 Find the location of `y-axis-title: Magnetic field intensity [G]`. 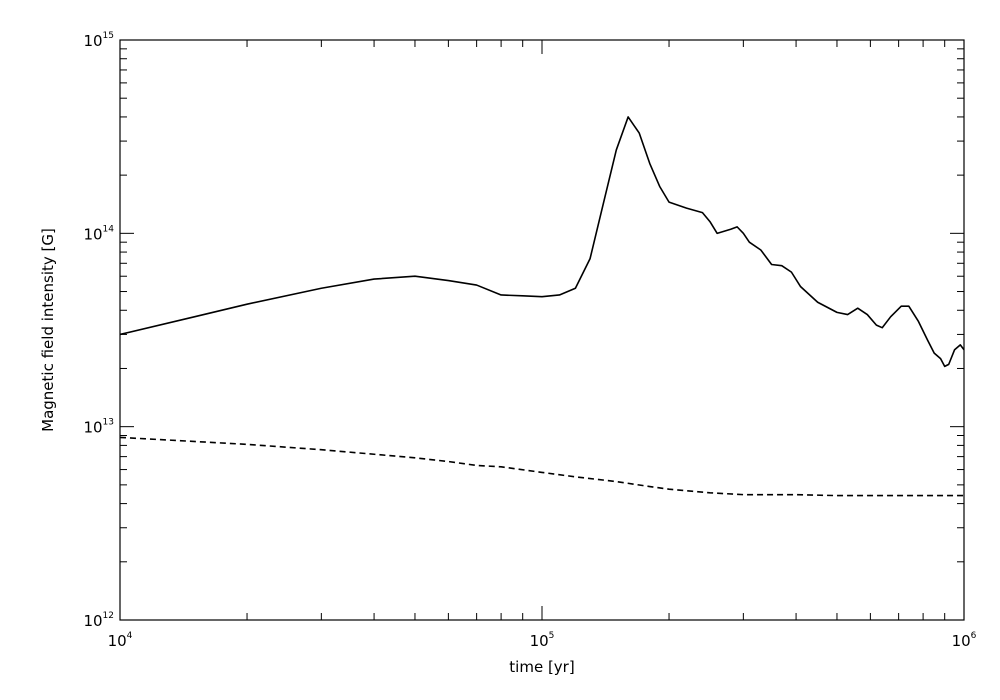

y-axis-title: Magnetic field intensity [G] is located at coordinates (48, 330).